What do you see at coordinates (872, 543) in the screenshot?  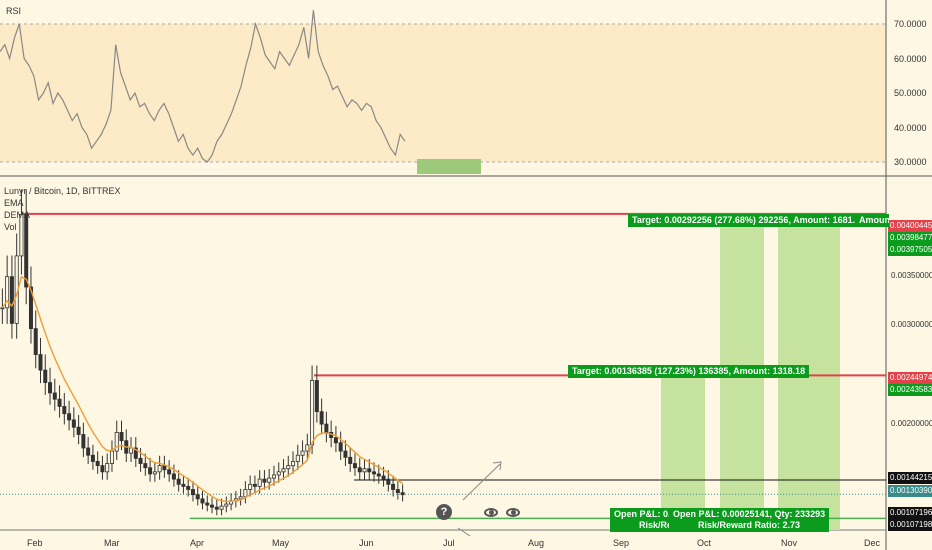 I see `time-label-dec: Dec` at bounding box center [872, 543].